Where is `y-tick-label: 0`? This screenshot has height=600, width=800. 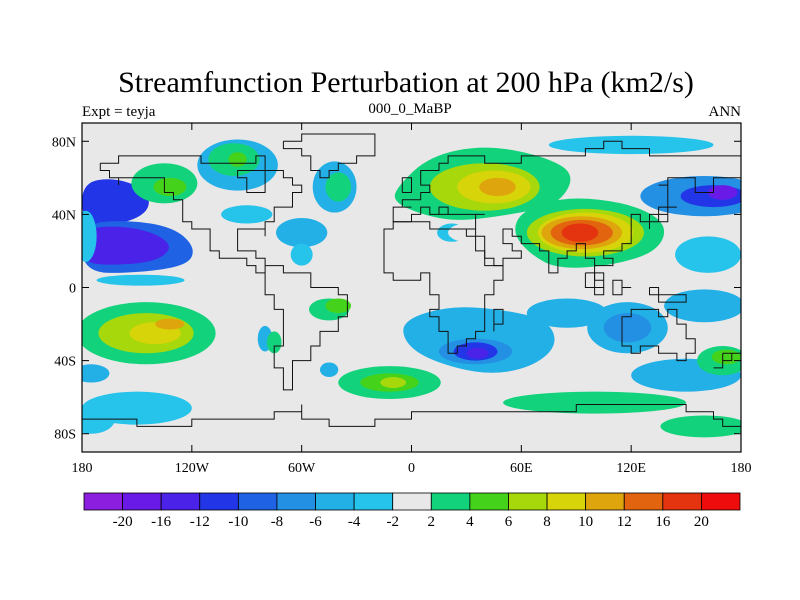 y-tick-label: 0 is located at coordinates (72, 289).